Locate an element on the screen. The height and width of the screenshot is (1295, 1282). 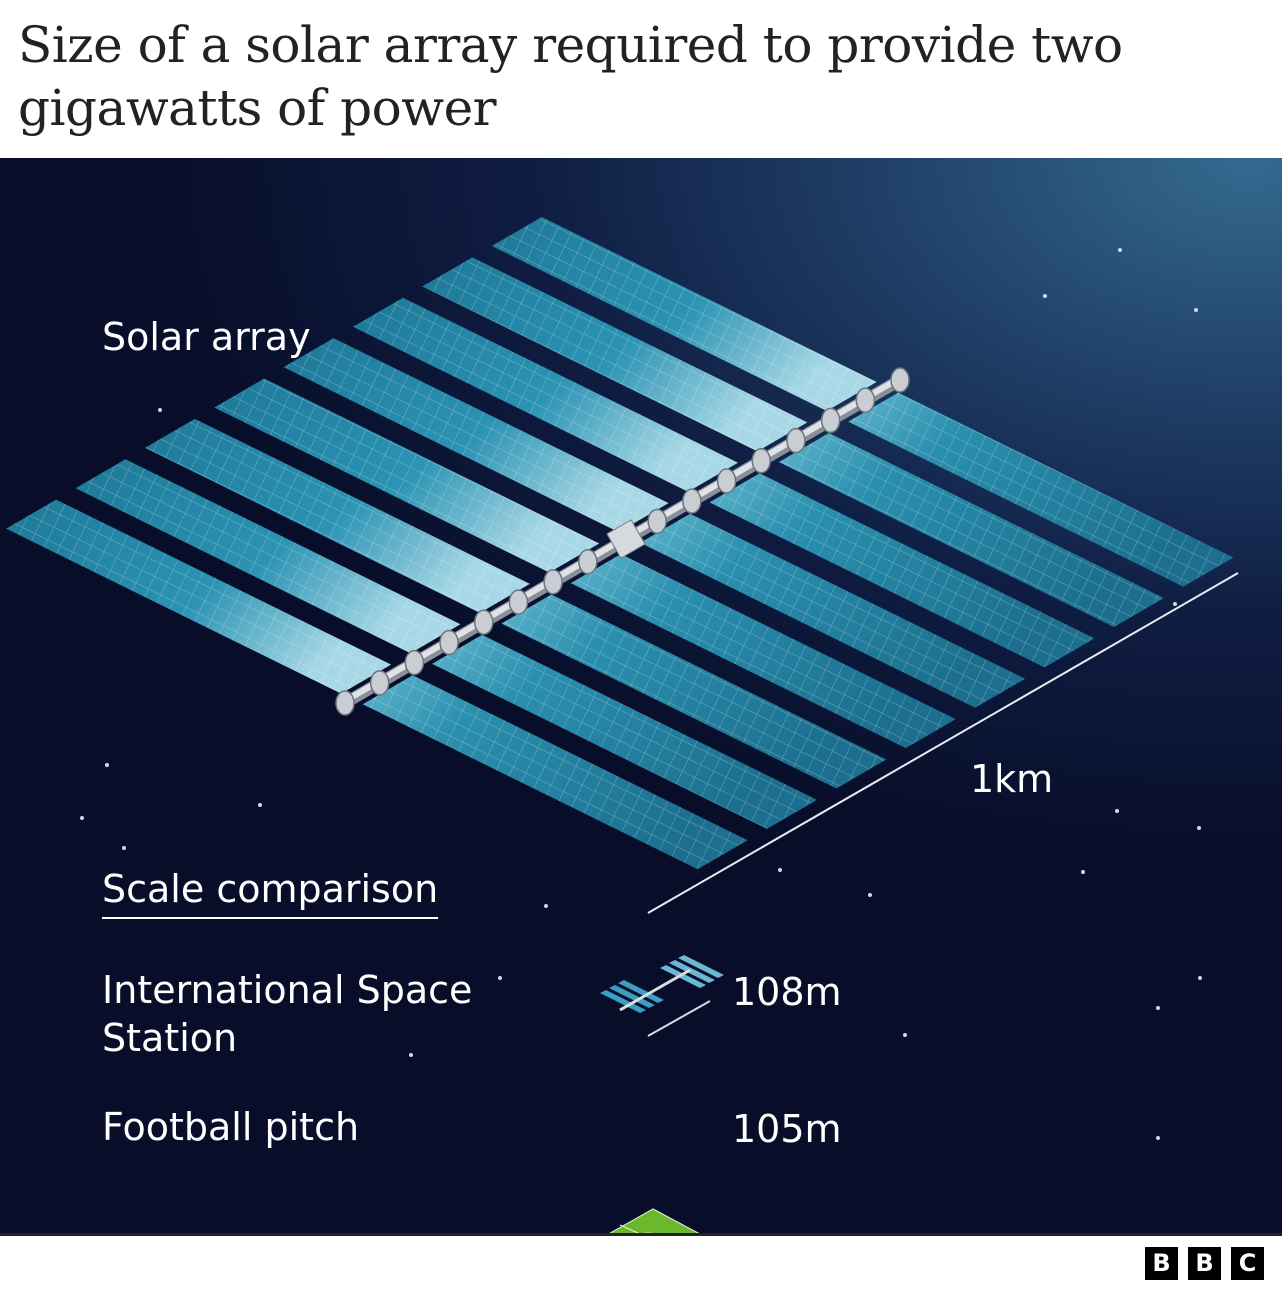
pitch-label: Football pitch is located at coordinates (231, 1127).